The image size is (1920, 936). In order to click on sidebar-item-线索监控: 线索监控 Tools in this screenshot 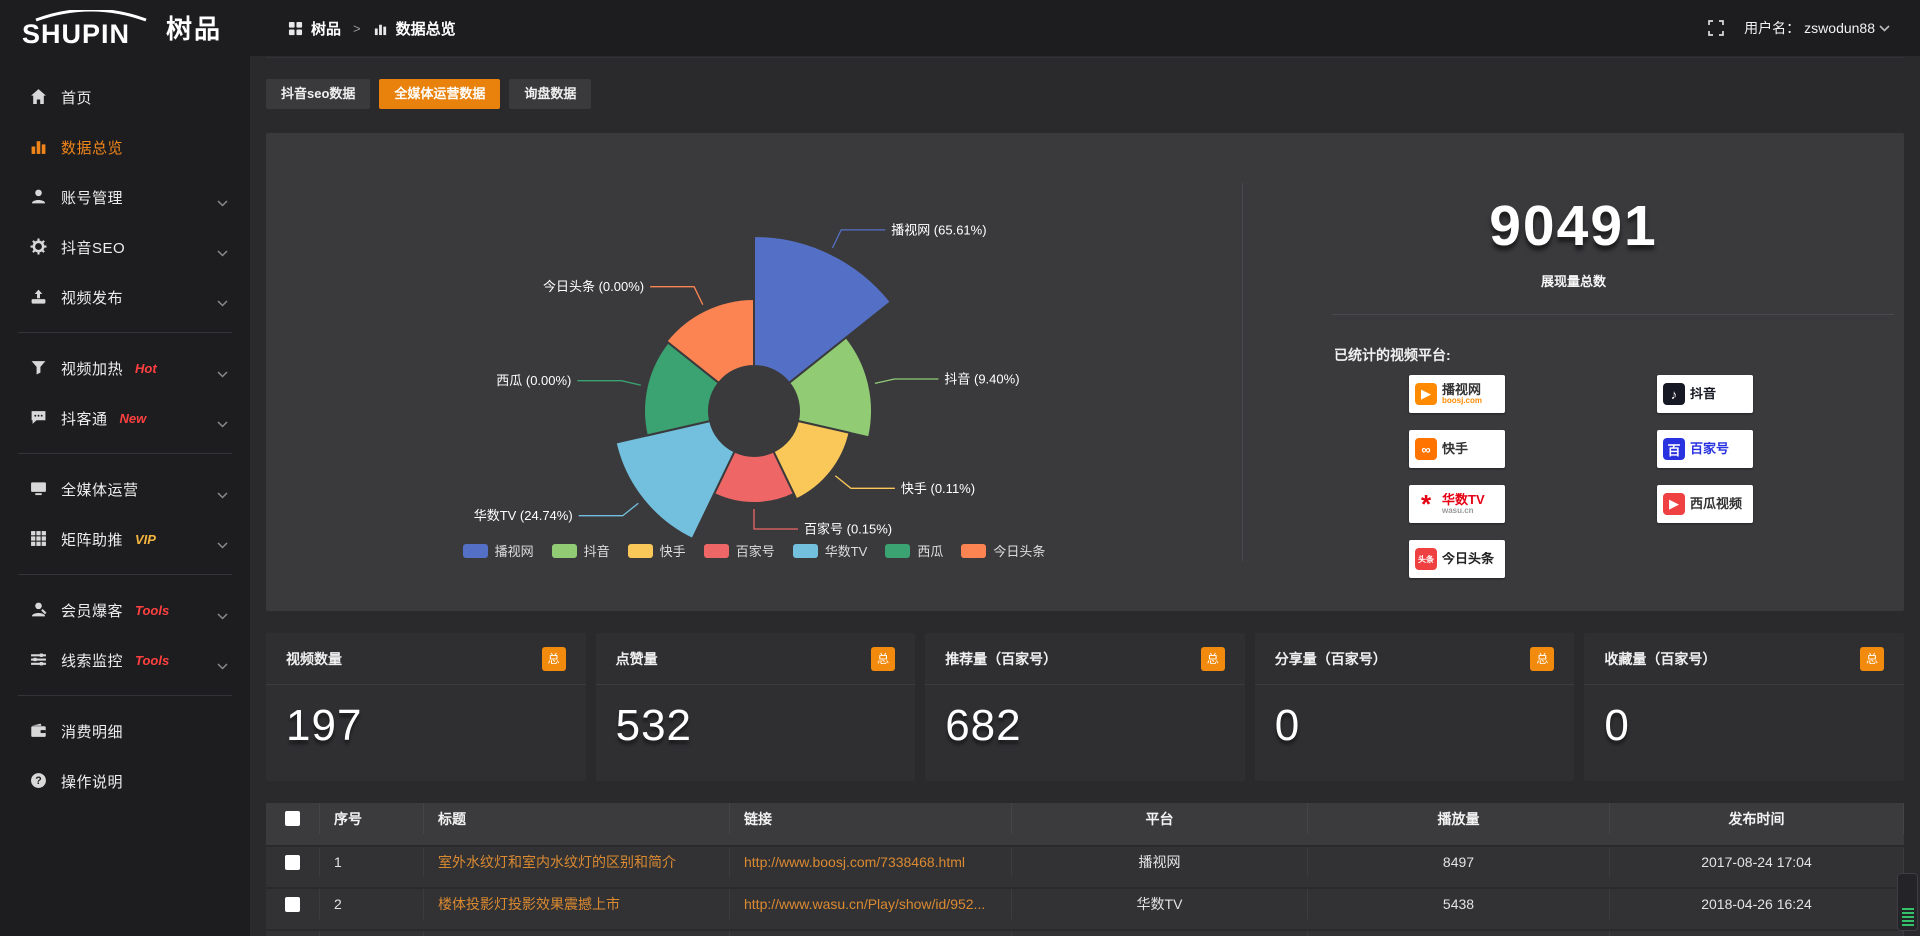, I will do `click(125, 660)`.